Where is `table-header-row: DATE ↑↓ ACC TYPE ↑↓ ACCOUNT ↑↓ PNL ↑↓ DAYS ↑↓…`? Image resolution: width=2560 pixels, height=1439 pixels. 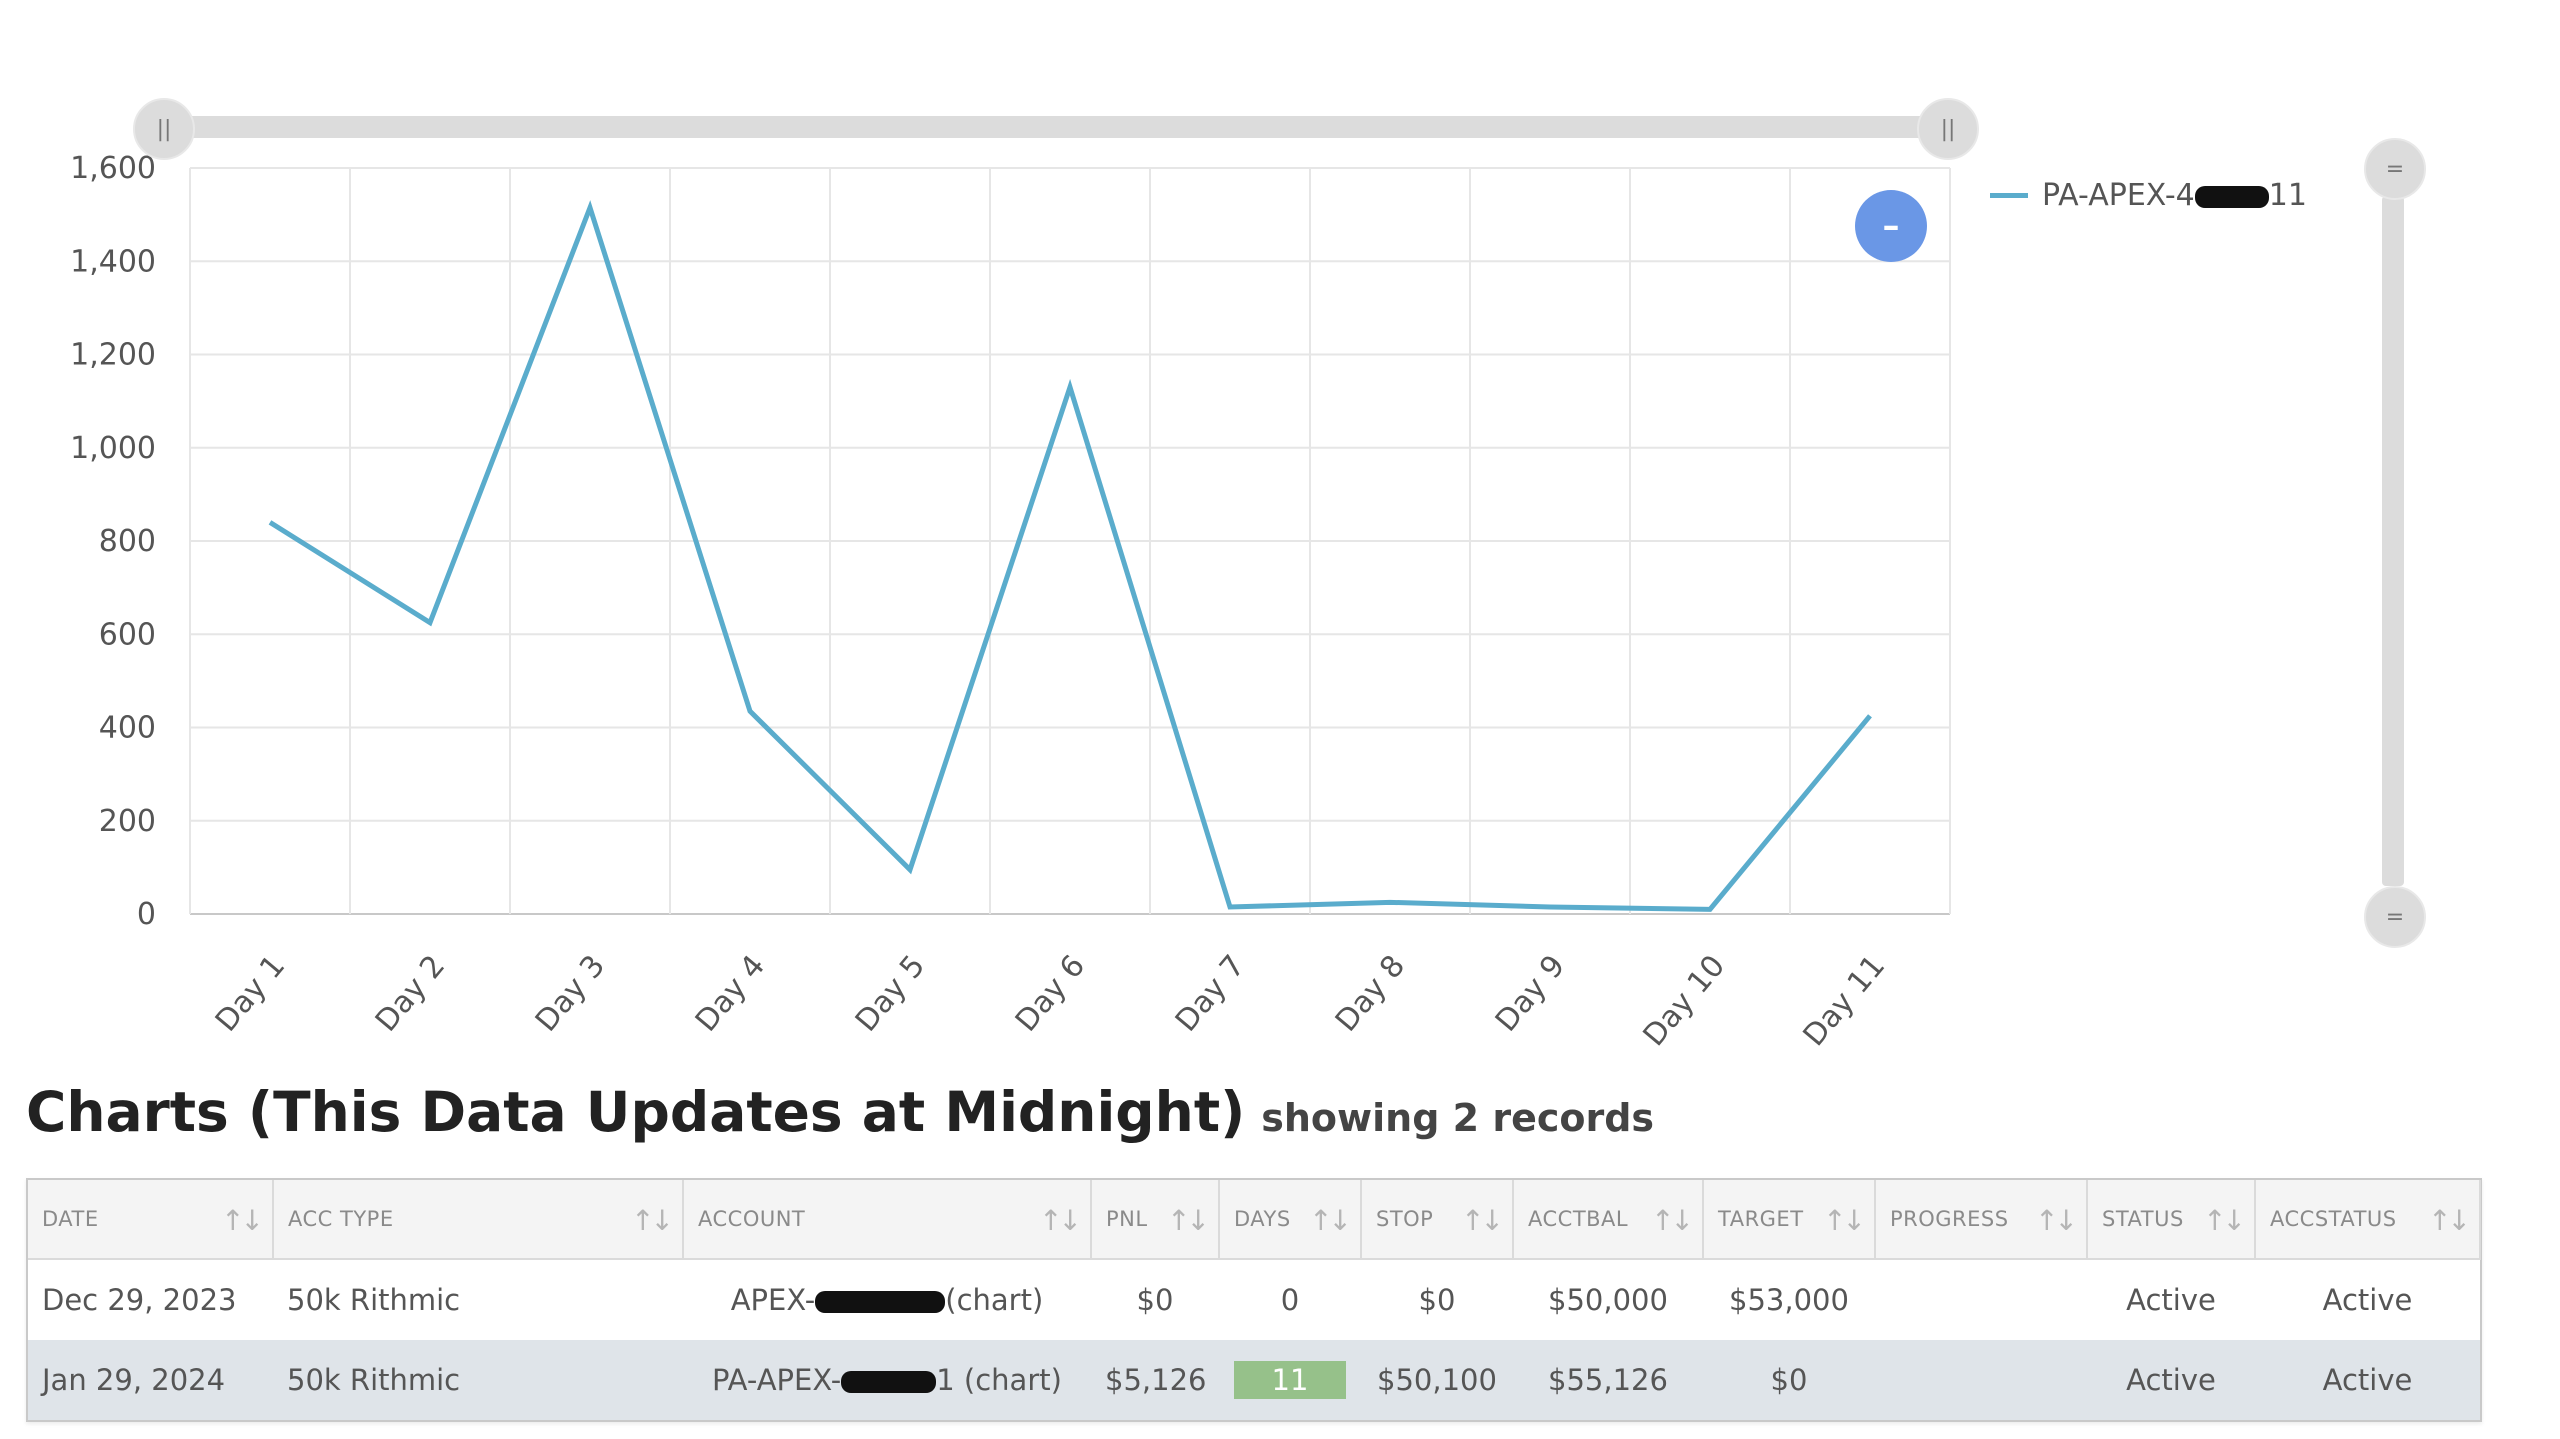 table-header-row: DATE ↑↓ ACC TYPE ↑↓ ACCOUNT ↑↓ PNL ↑↓ DAYS ↑↓… is located at coordinates (1254, 1220).